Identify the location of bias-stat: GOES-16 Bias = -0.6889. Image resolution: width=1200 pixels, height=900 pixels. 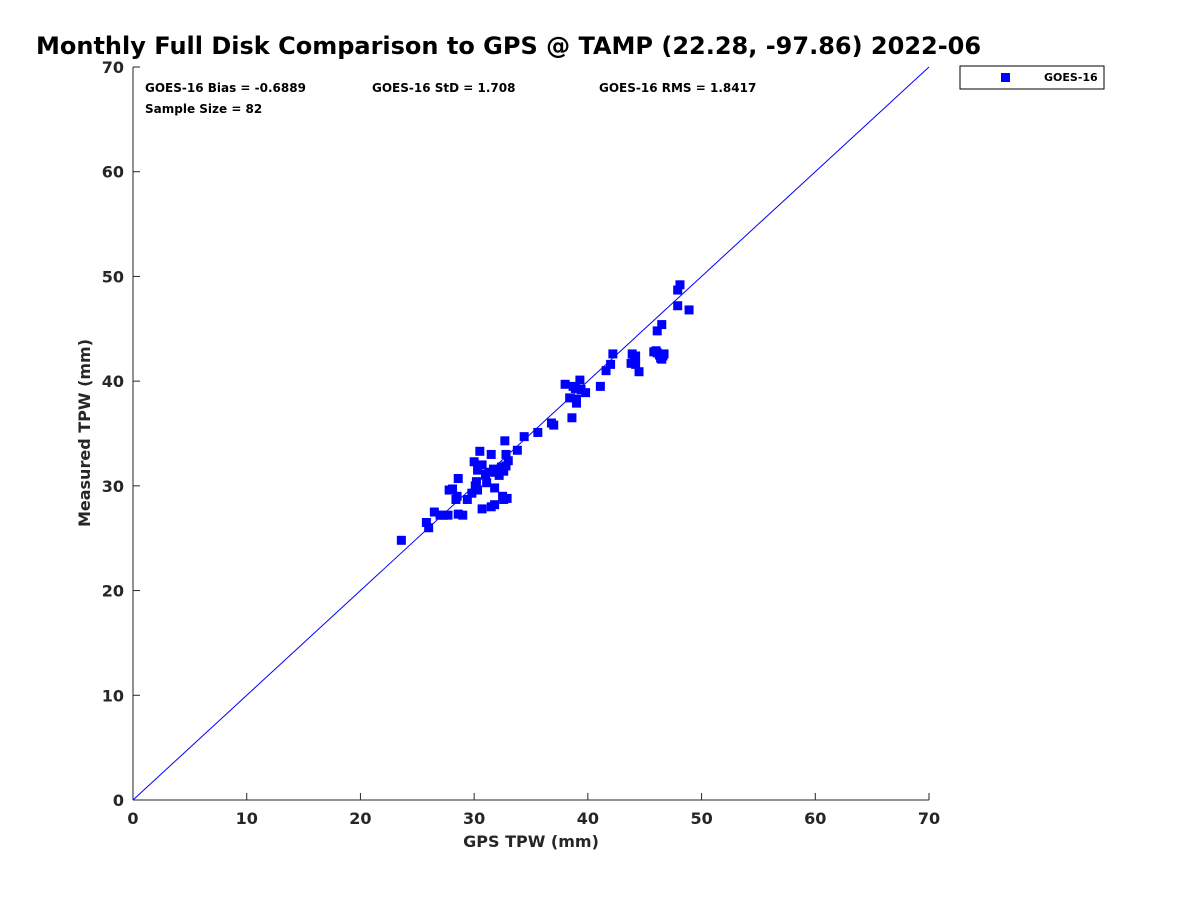
(225, 88).